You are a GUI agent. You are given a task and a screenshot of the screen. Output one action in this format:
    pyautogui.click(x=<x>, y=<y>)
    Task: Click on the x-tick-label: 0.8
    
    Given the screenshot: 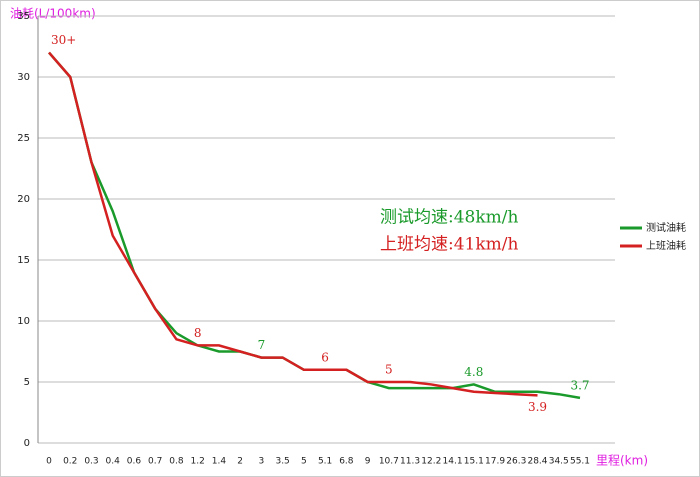 What is the action you would take?
    pyautogui.click(x=176, y=462)
    